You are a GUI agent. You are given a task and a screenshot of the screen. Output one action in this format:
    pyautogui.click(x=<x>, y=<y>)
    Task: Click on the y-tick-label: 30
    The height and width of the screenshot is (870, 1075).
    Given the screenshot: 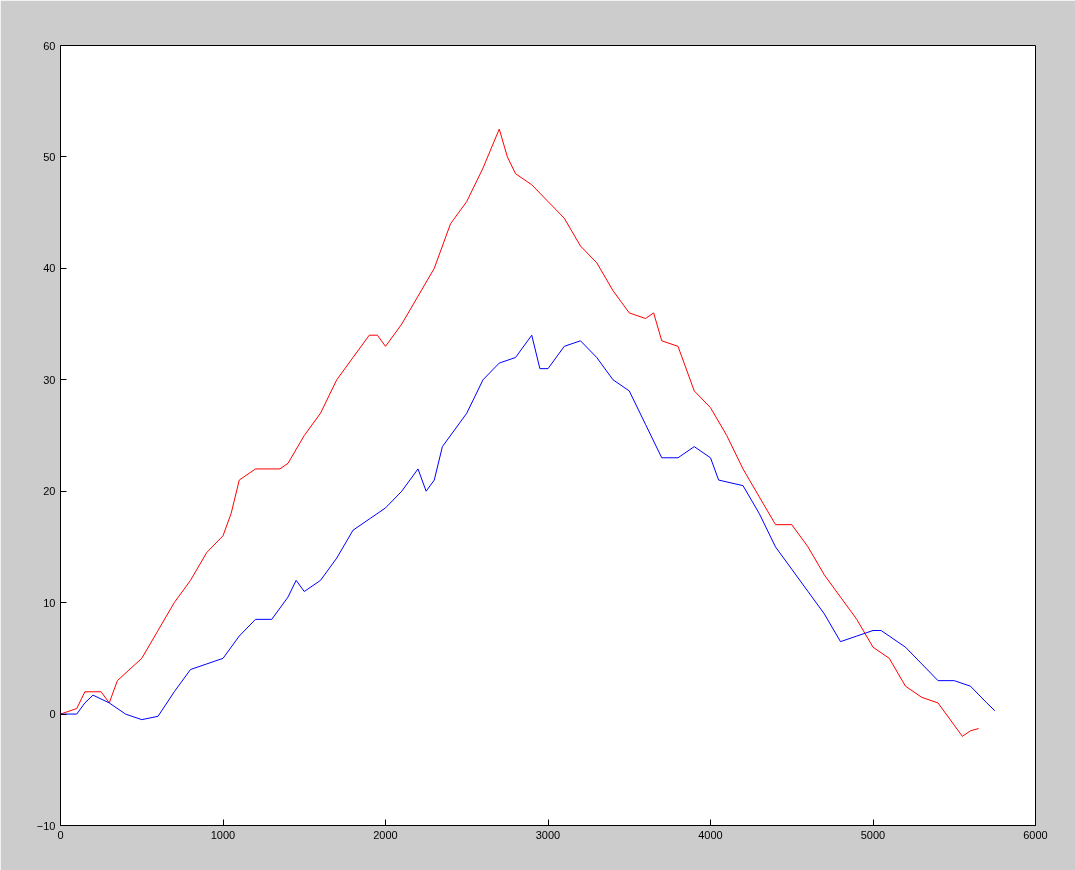 What is the action you would take?
    pyautogui.click(x=49, y=379)
    